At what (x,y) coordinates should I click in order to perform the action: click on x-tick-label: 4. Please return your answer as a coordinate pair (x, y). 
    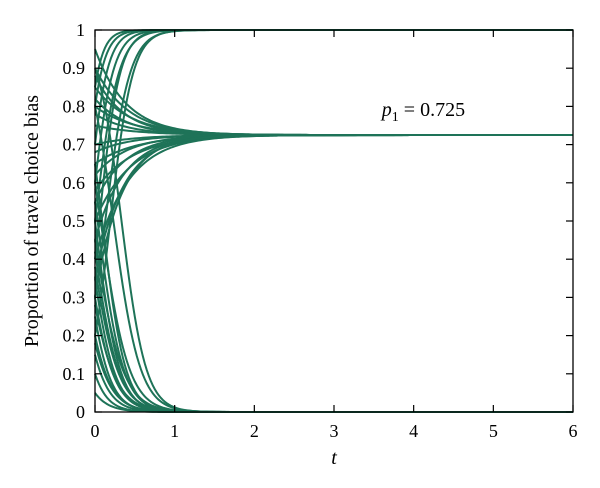
    Looking at the image, I should click on (413, 431).